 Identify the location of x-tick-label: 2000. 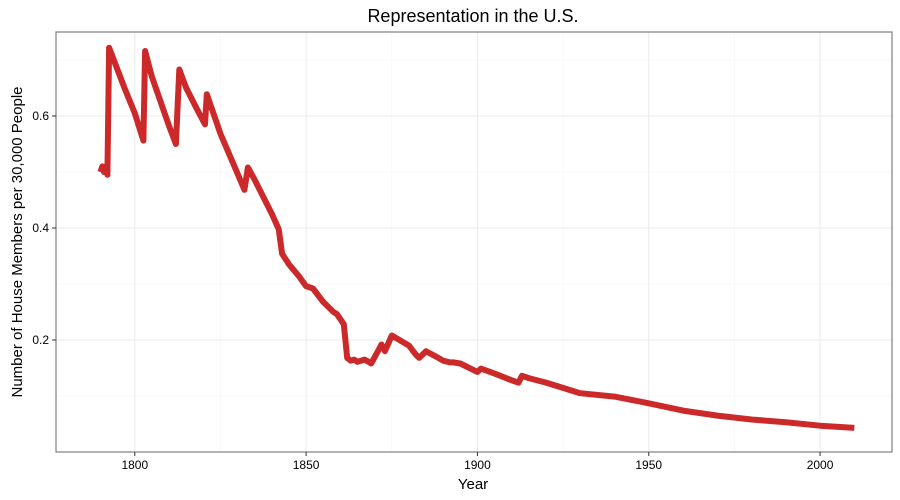
(820, 465).